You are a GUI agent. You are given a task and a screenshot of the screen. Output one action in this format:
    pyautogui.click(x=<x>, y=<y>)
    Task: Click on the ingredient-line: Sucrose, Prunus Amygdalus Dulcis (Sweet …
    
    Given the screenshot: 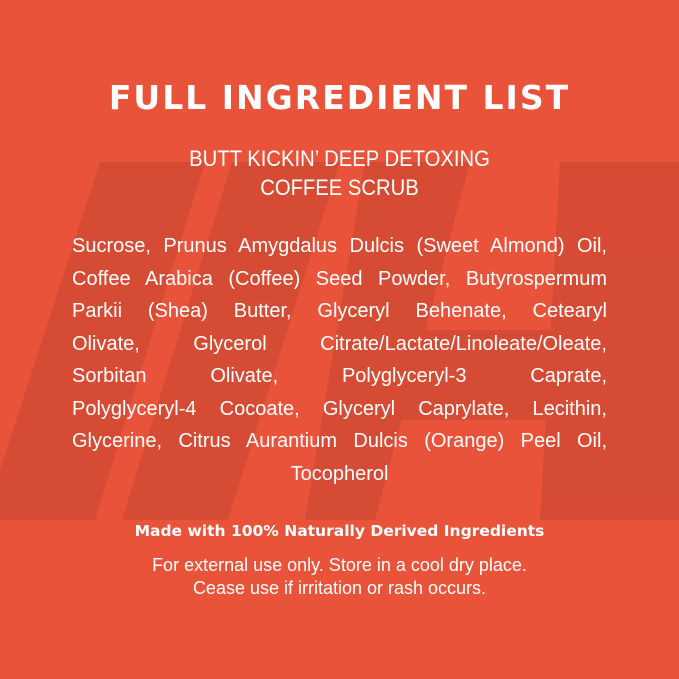 What is the action you would take?
    pyautogui.click(x=339, y=246)
    